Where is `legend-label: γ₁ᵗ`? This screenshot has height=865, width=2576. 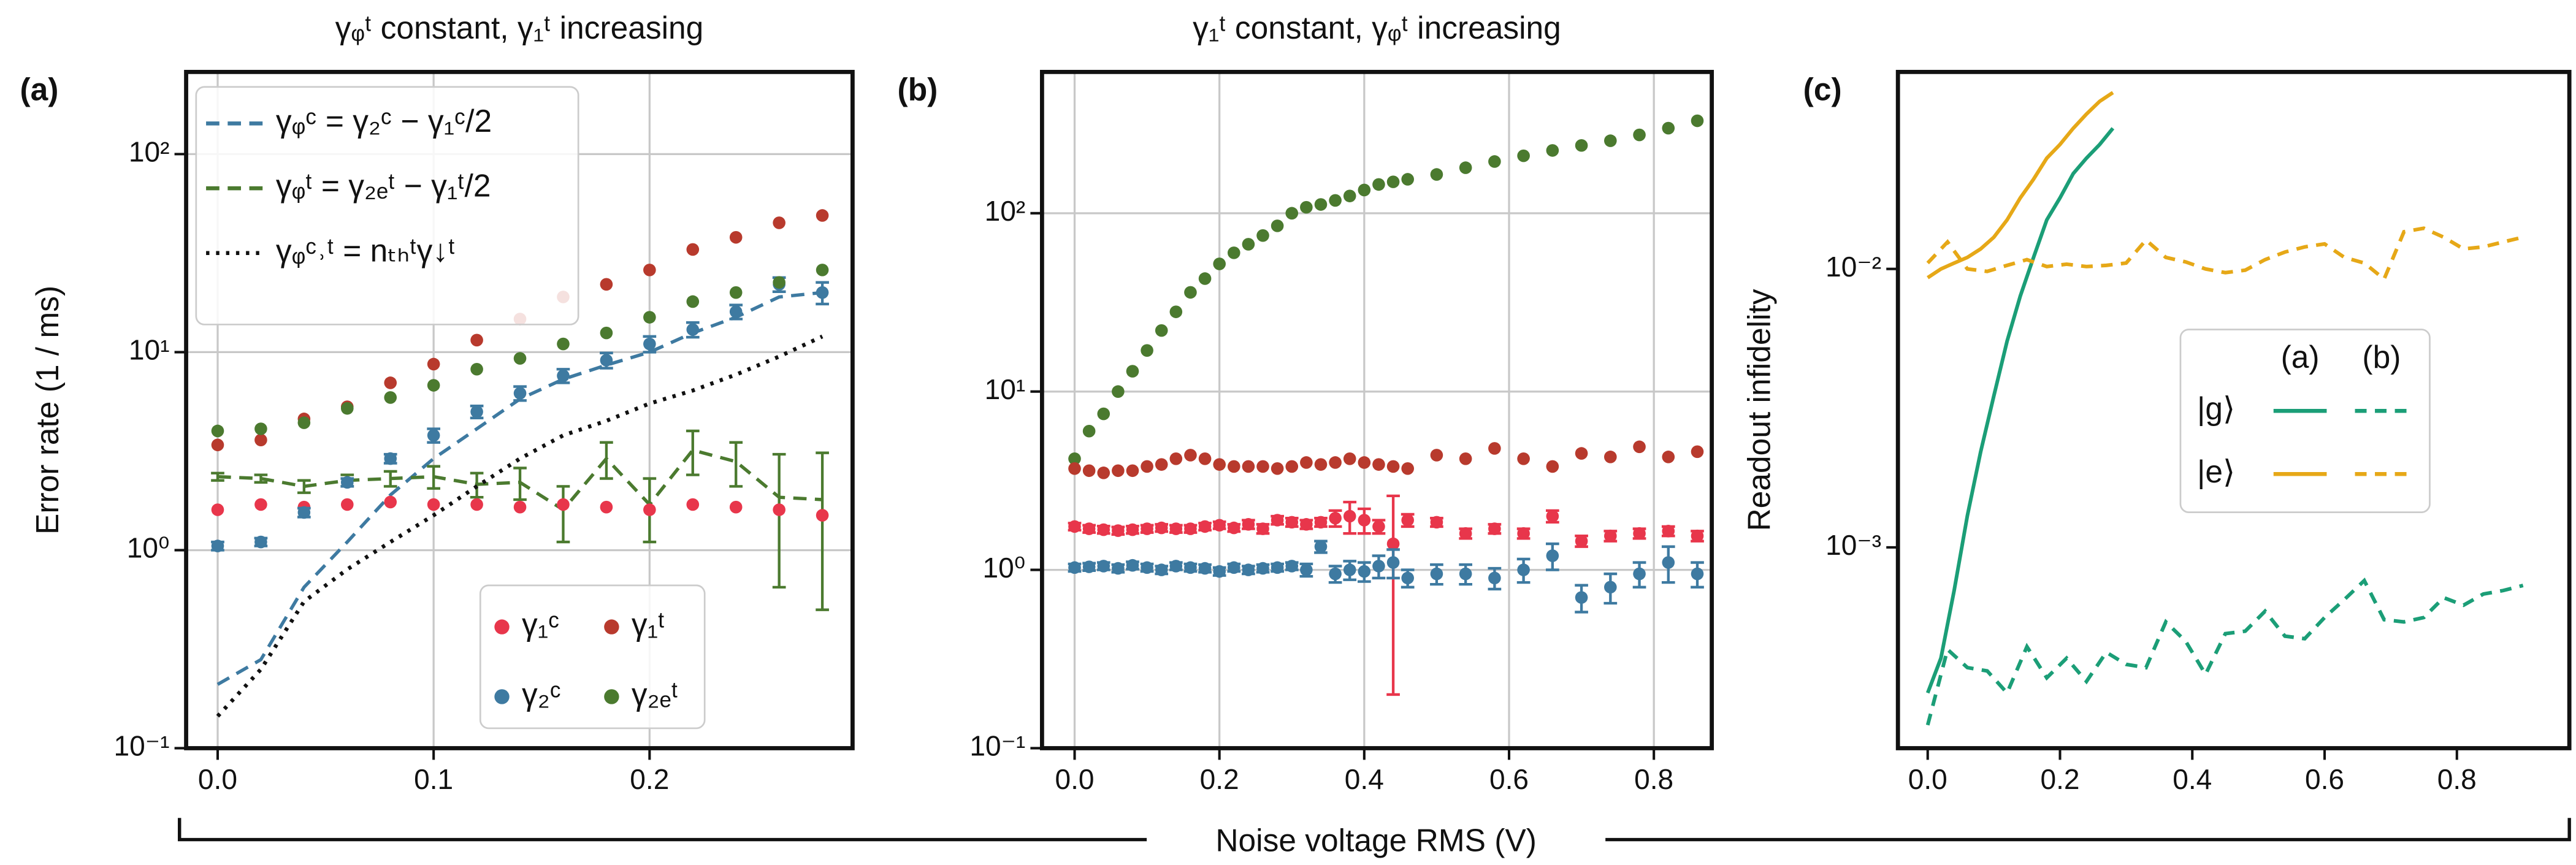 legend-label: γ₁ᵗ is located at coordinates (648, 624).